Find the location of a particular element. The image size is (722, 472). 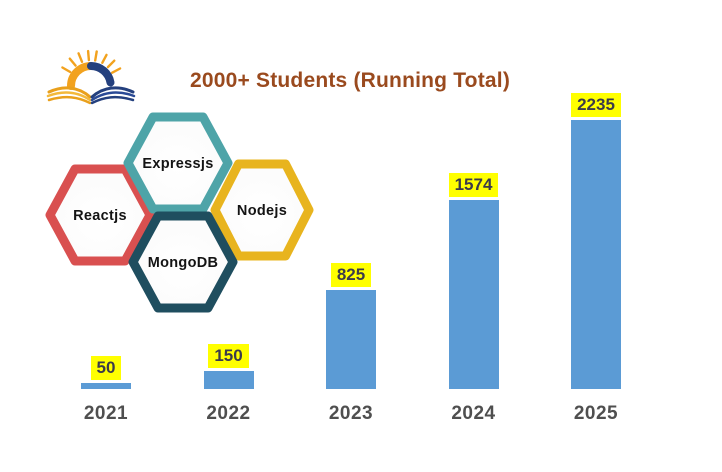

bar-column-2022: 150 is located at coordinates (228, 366).